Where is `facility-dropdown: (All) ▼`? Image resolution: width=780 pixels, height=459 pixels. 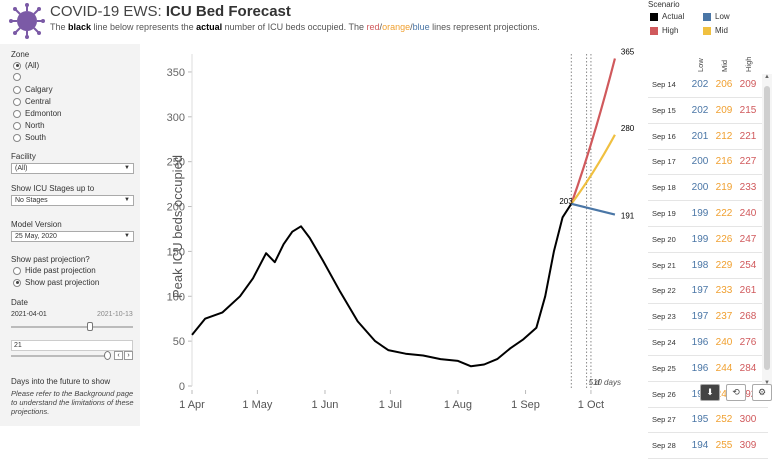
facility-dropdown: (All) ▼ is located at coordinates (72, 168).